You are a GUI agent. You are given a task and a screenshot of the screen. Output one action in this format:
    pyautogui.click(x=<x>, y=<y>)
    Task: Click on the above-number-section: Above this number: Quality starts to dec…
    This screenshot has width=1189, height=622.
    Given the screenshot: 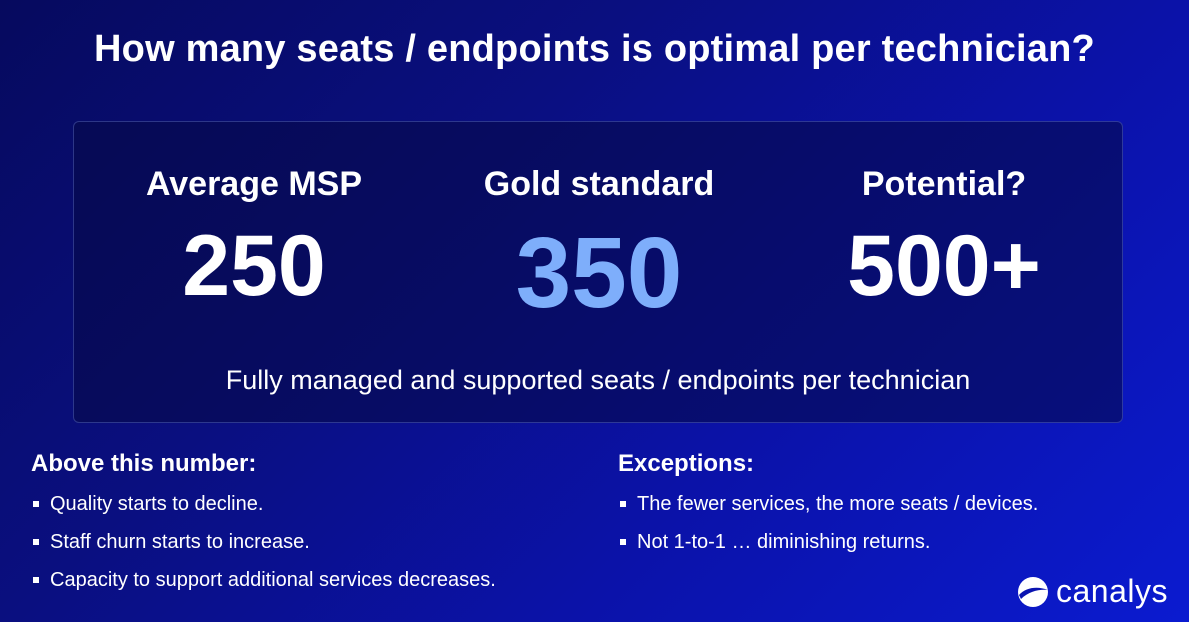 What is the action you would take?
    pyautogui.click(x=263, y=528)
    